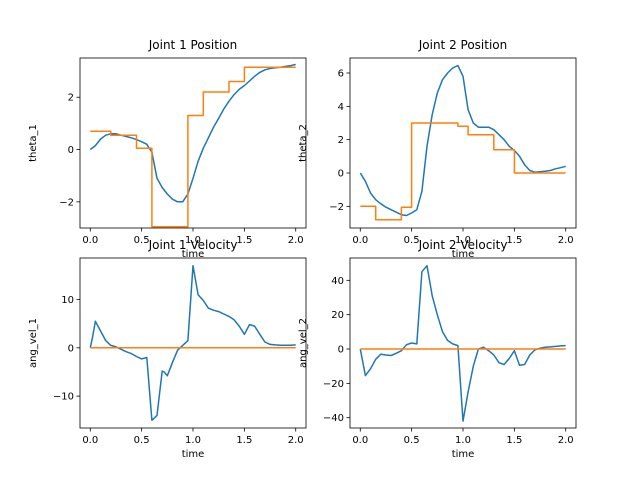 The width and height of the screenshot is (640, 480). What do you see at coordinates (333, 384) in the screenshot?
I see `y-tick-label: −20` at bounding box center [333, 384].